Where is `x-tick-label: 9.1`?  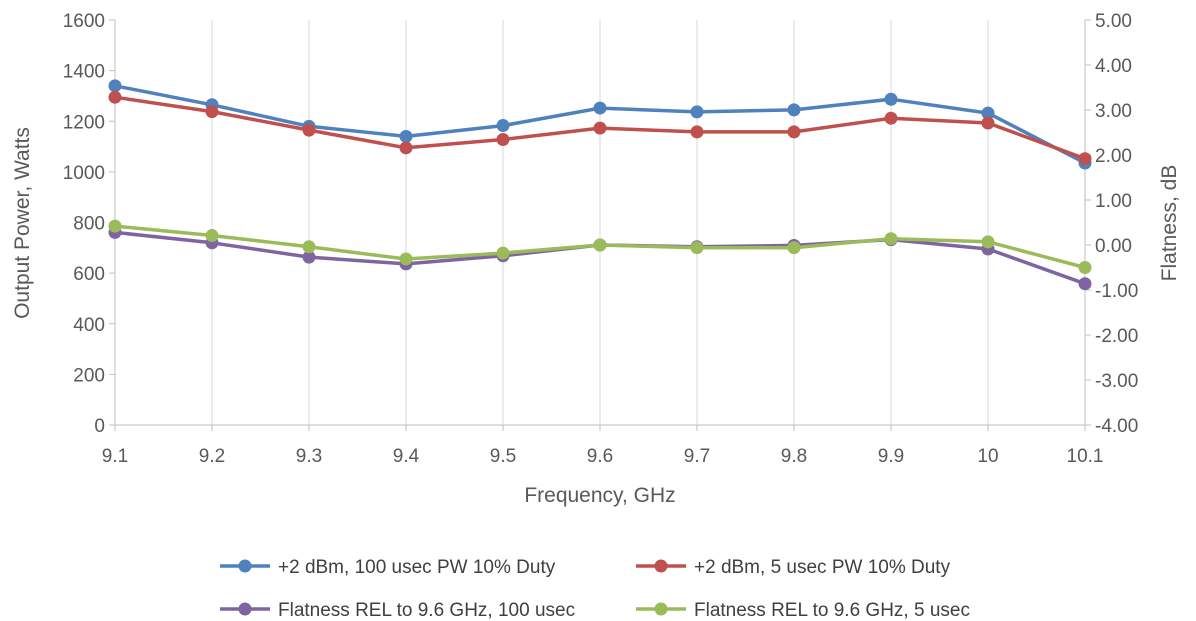 x-tick-label: 9.1 is located at coordinates (115, 456).